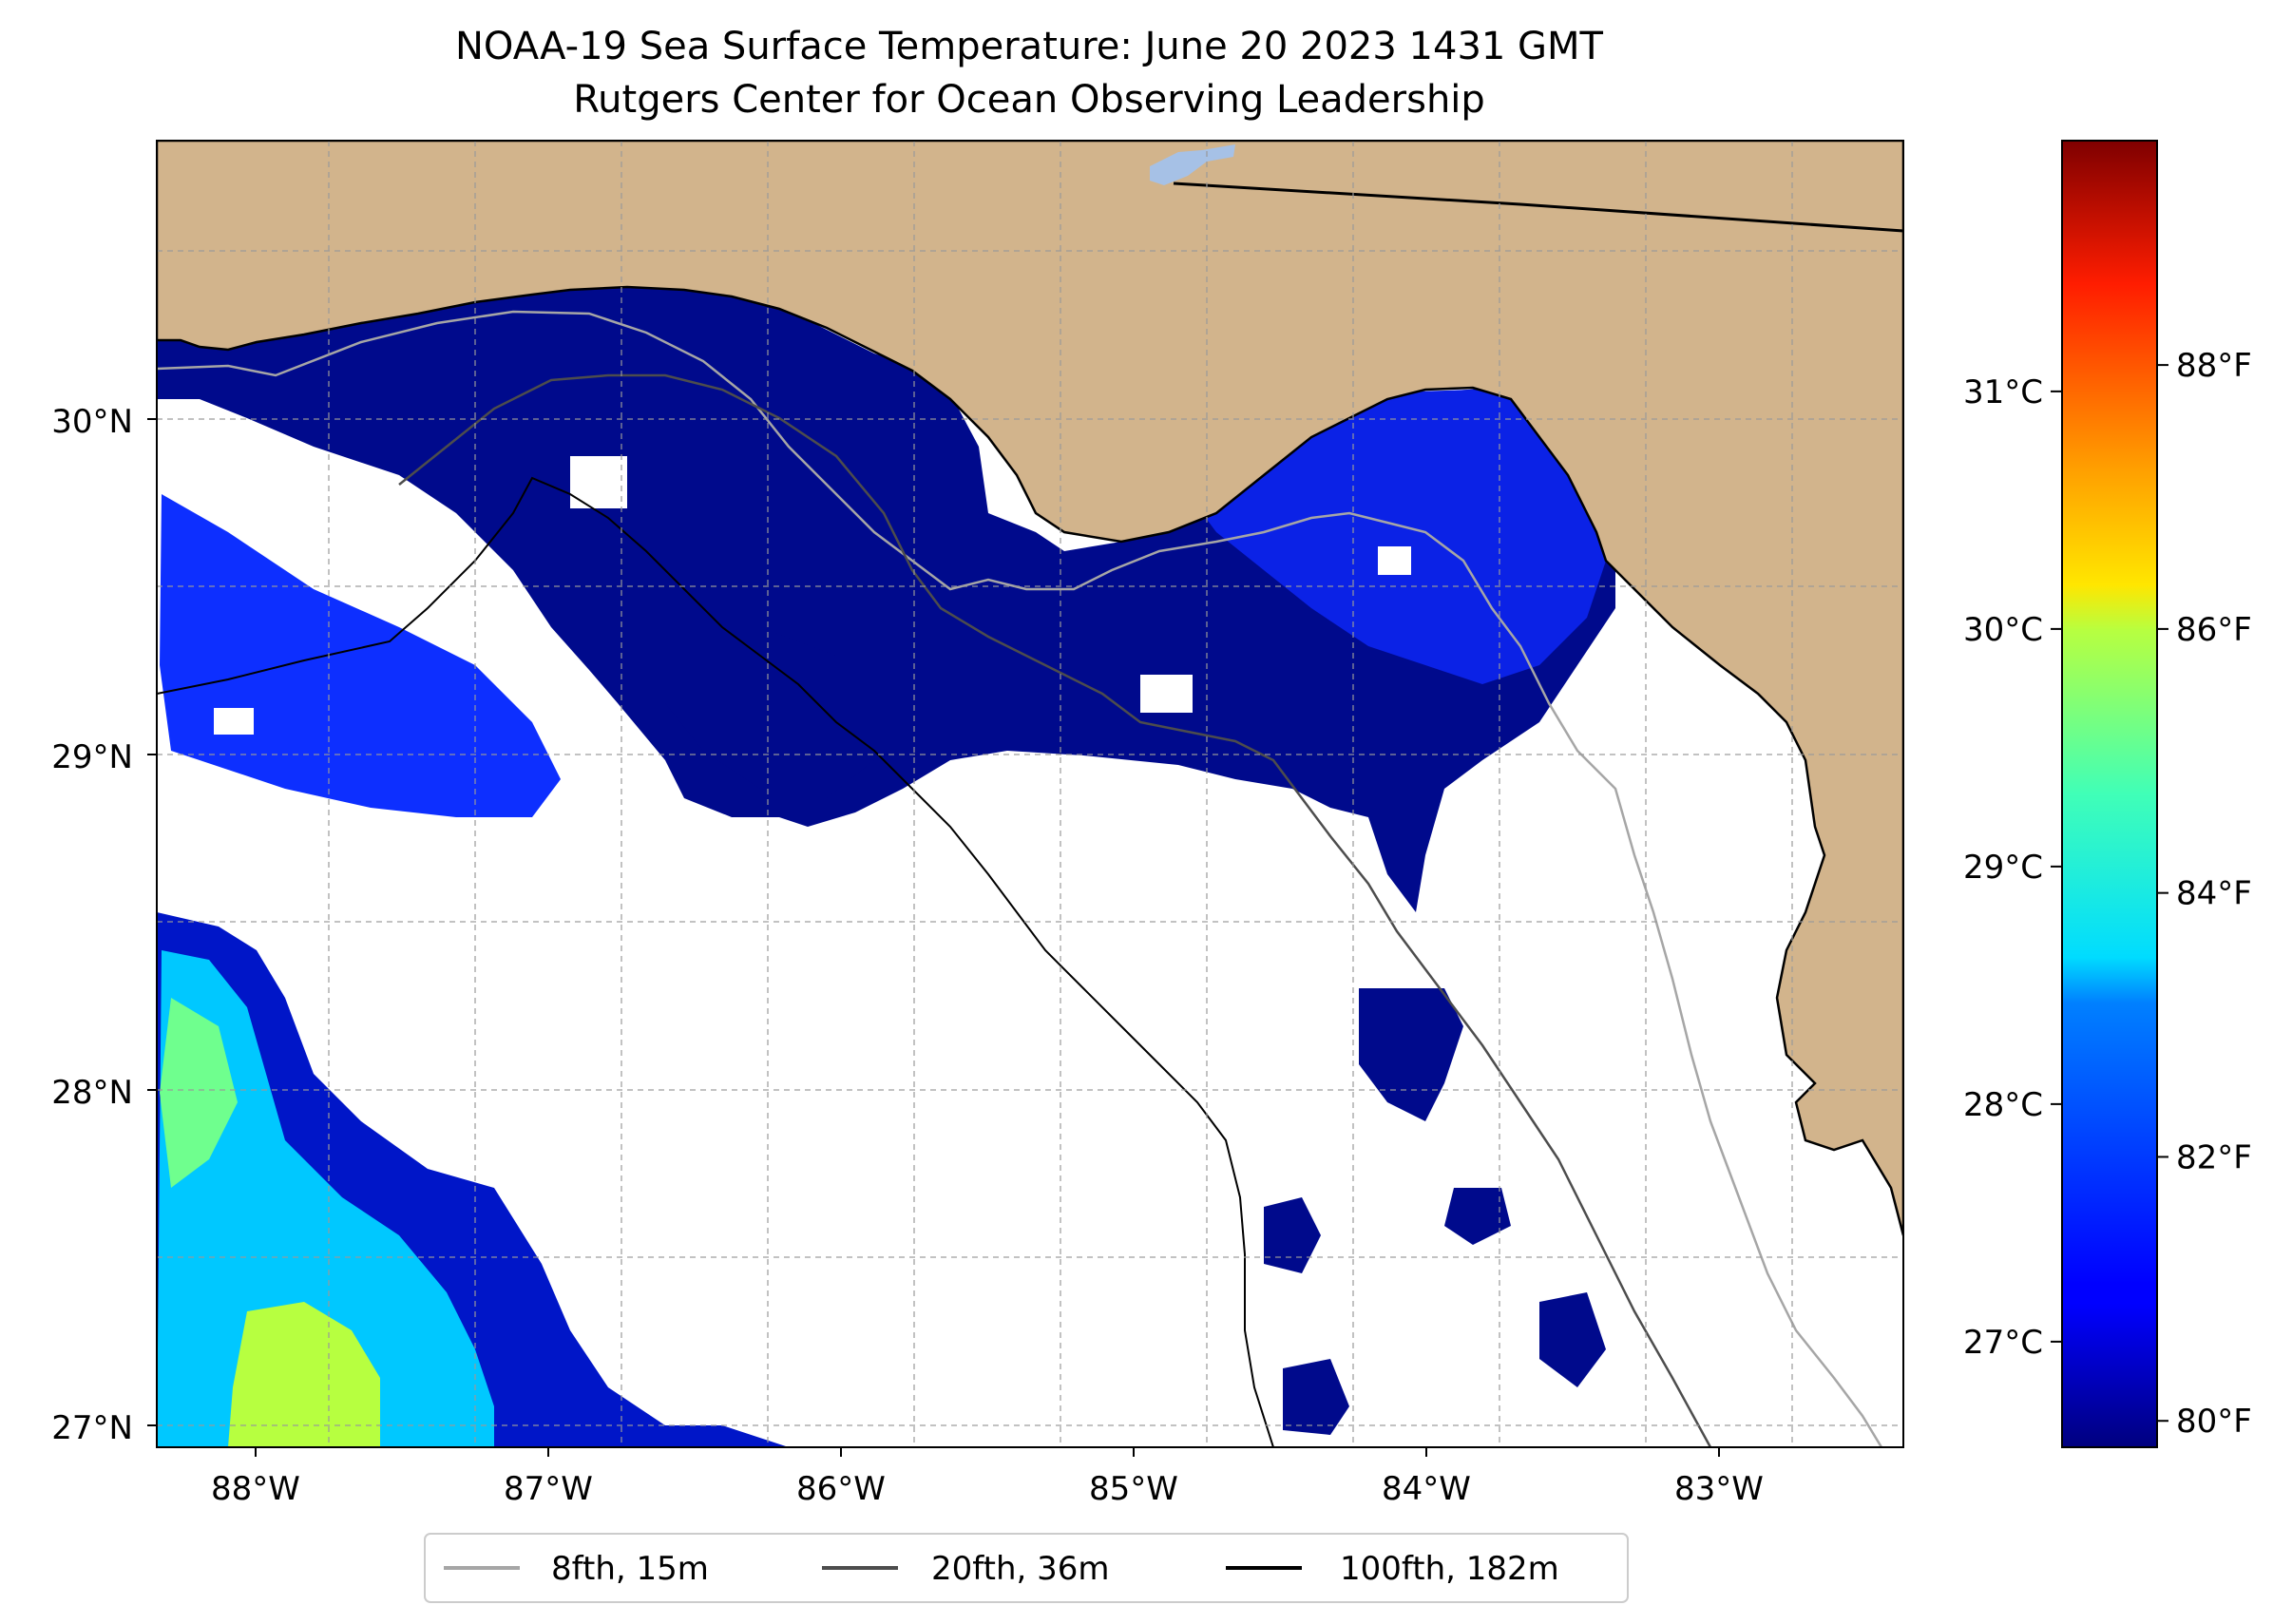  Describe the element at coordinates (360, 655) in the screenshot. I see `sst-patch-western-warm` at that location.